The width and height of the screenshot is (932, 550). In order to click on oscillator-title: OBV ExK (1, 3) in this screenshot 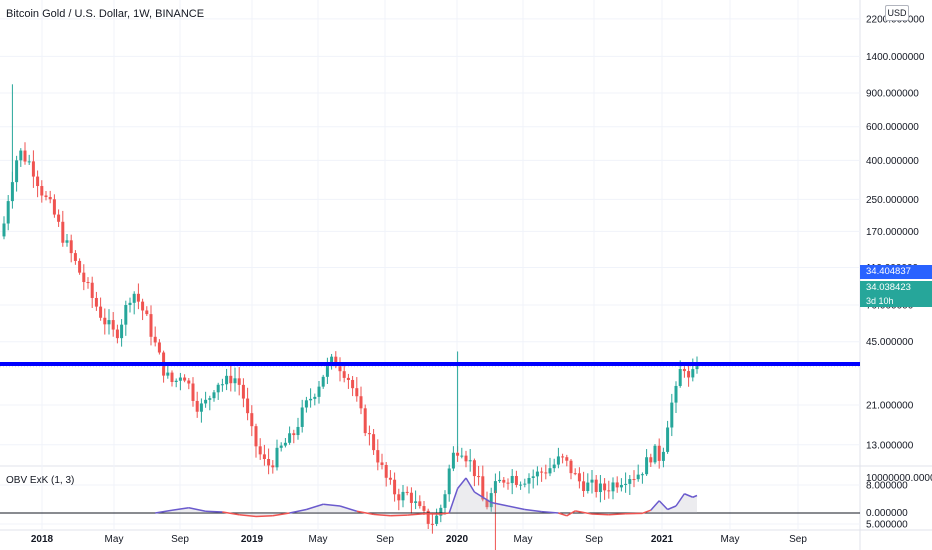, I will do `click(40, 480)`.